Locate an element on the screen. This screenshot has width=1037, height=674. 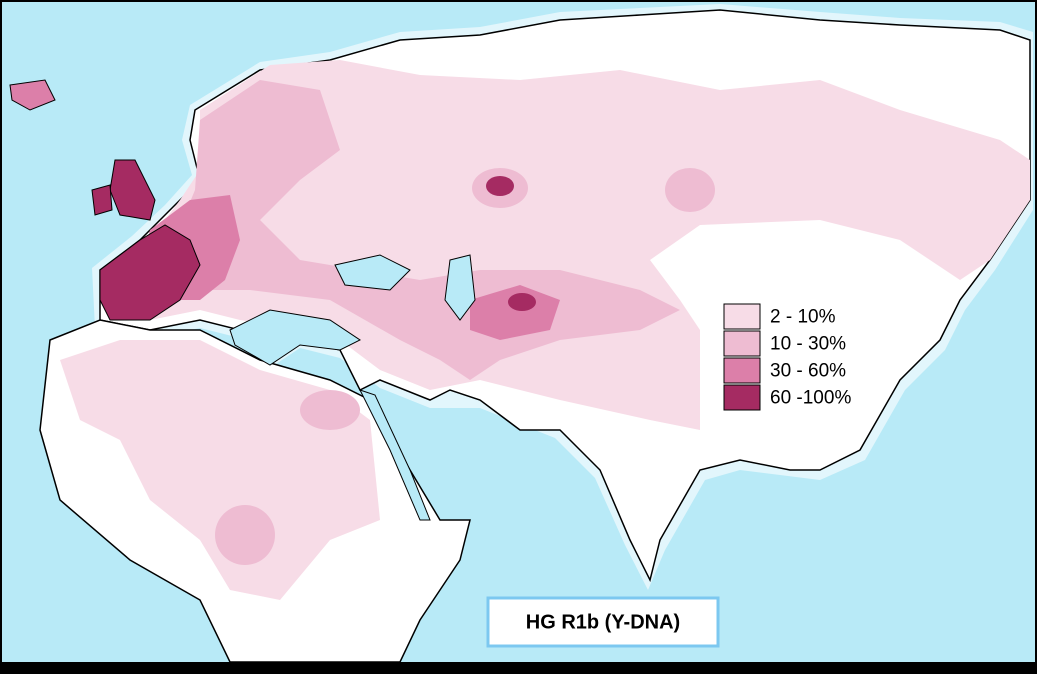
title-box is located at coordinates (603, 622).